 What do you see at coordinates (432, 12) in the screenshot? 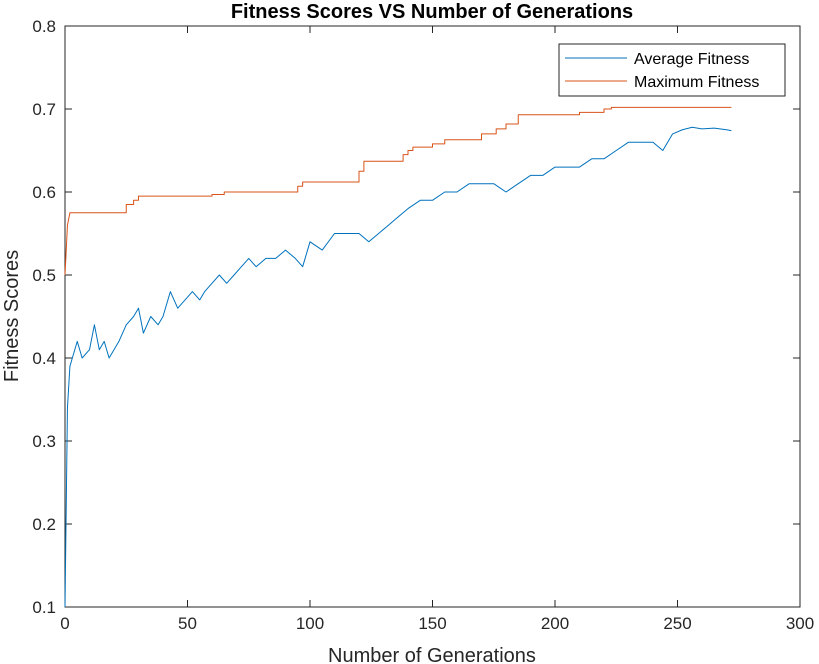
I see `chart-title: Fitness Scores VS Number of Generations` at bounding box center [432, 12].